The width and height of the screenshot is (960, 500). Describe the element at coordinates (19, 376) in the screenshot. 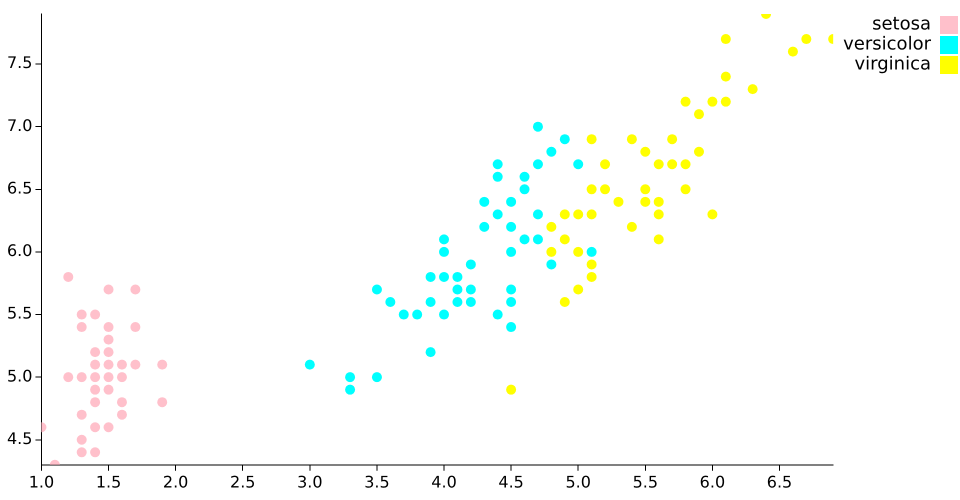

I see `y-tick-label: 5.0` at that location.